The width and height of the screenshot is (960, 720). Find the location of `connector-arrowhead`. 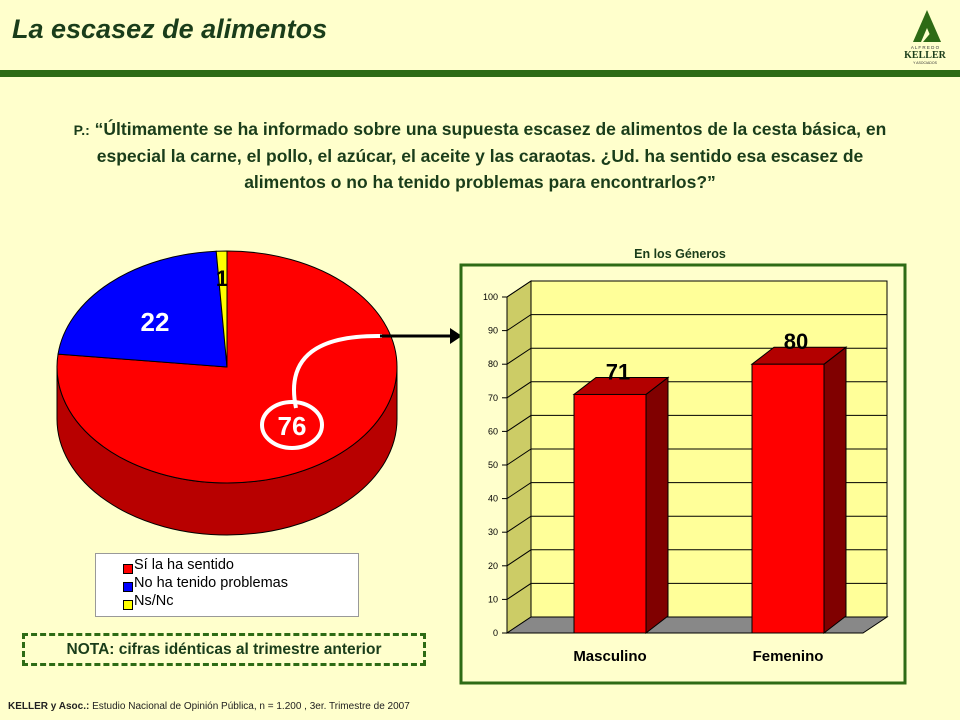

connector-arrowhead is located at coordinates (456, 336).